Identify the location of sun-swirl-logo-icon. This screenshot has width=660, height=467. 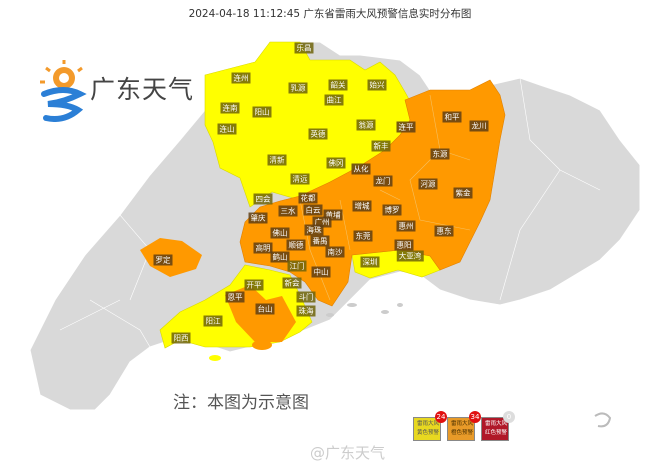
(63, 91).